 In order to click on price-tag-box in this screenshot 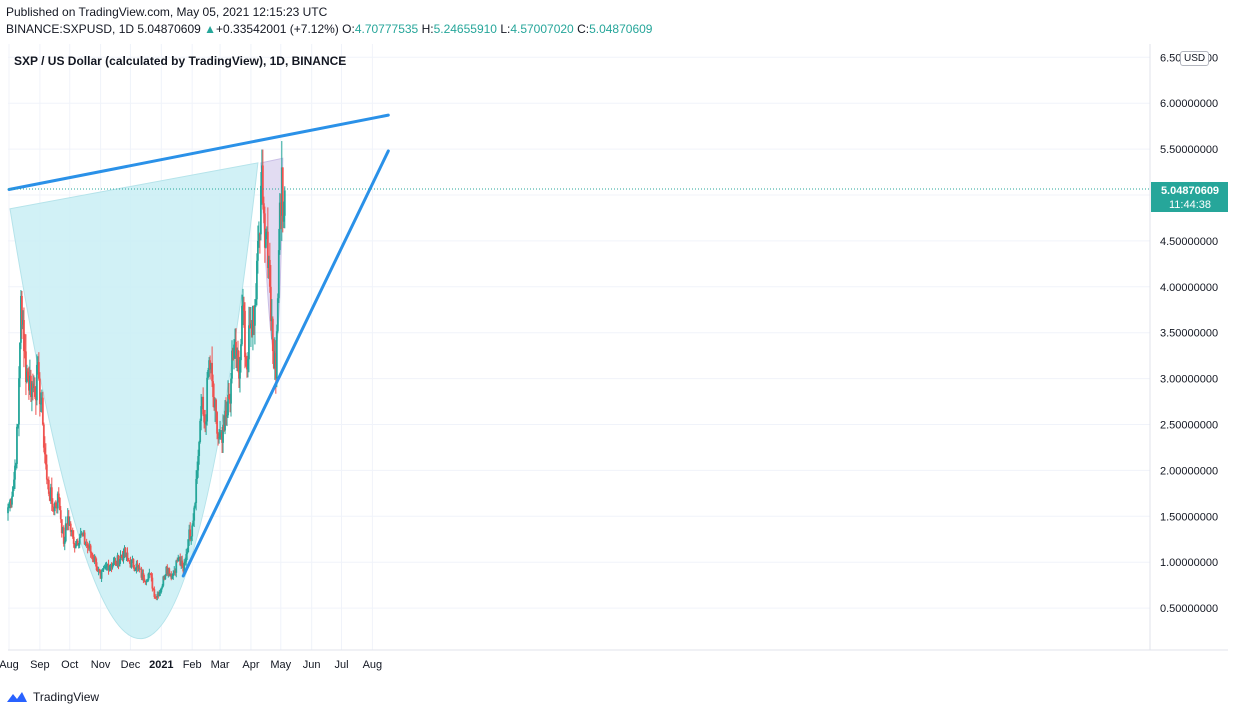, I will do `click(1189, 197)`.